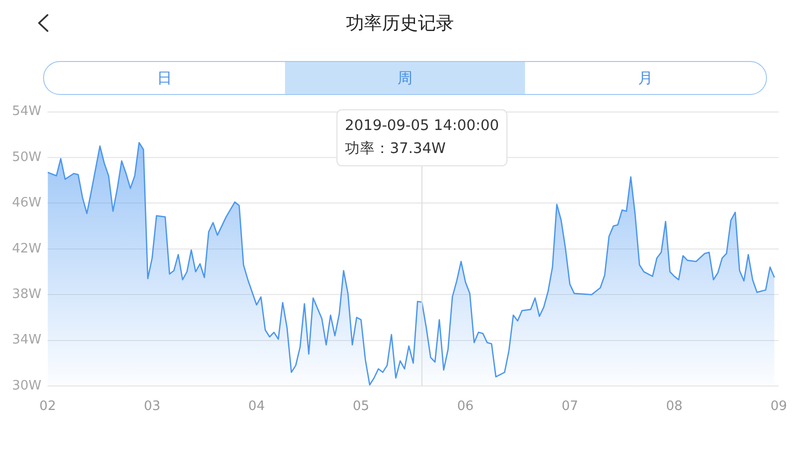 The height and width of the screenshot is (450, 800). What do you see at coordinates (778, 406) in the screenshot?
I see `x-tick-label: 09` at bounding box center [778, 406].